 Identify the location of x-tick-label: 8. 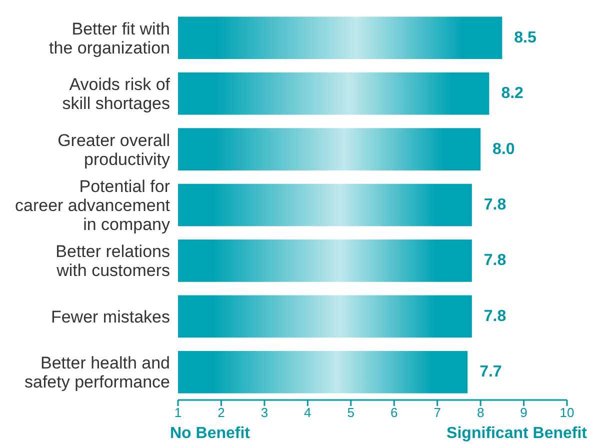
(480, 412).